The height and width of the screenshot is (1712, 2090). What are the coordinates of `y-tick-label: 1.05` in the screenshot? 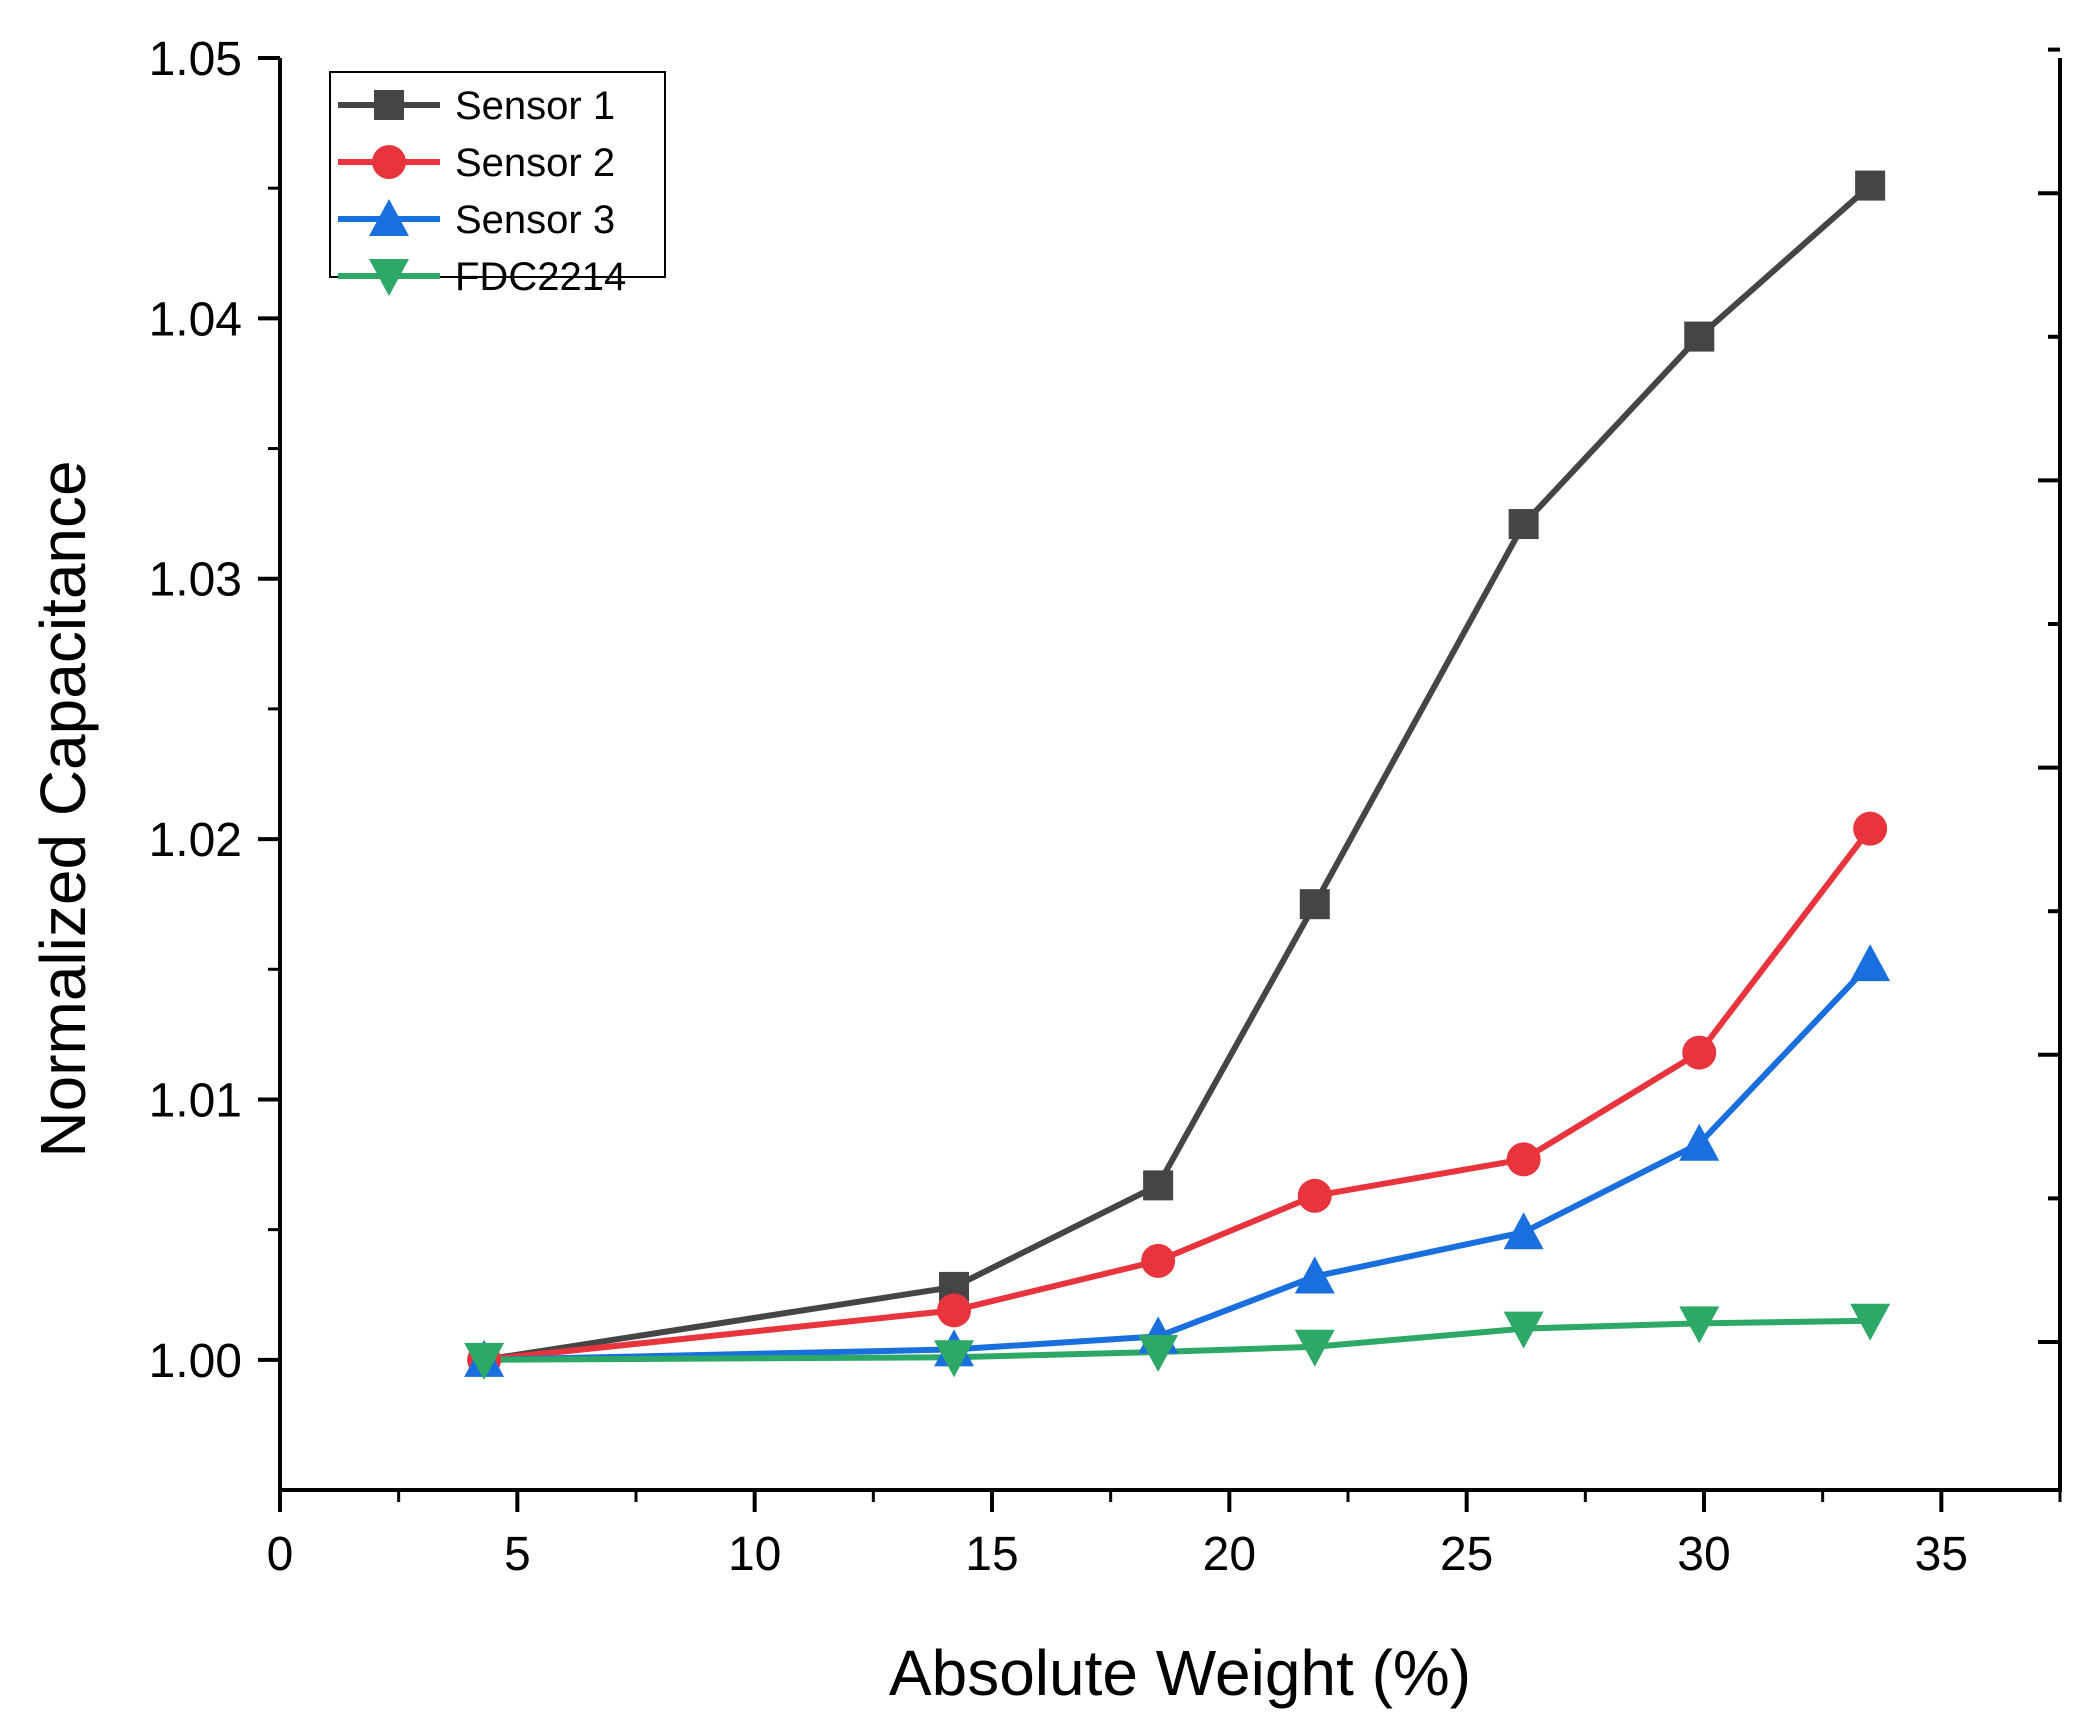 It's located at (195, 59).